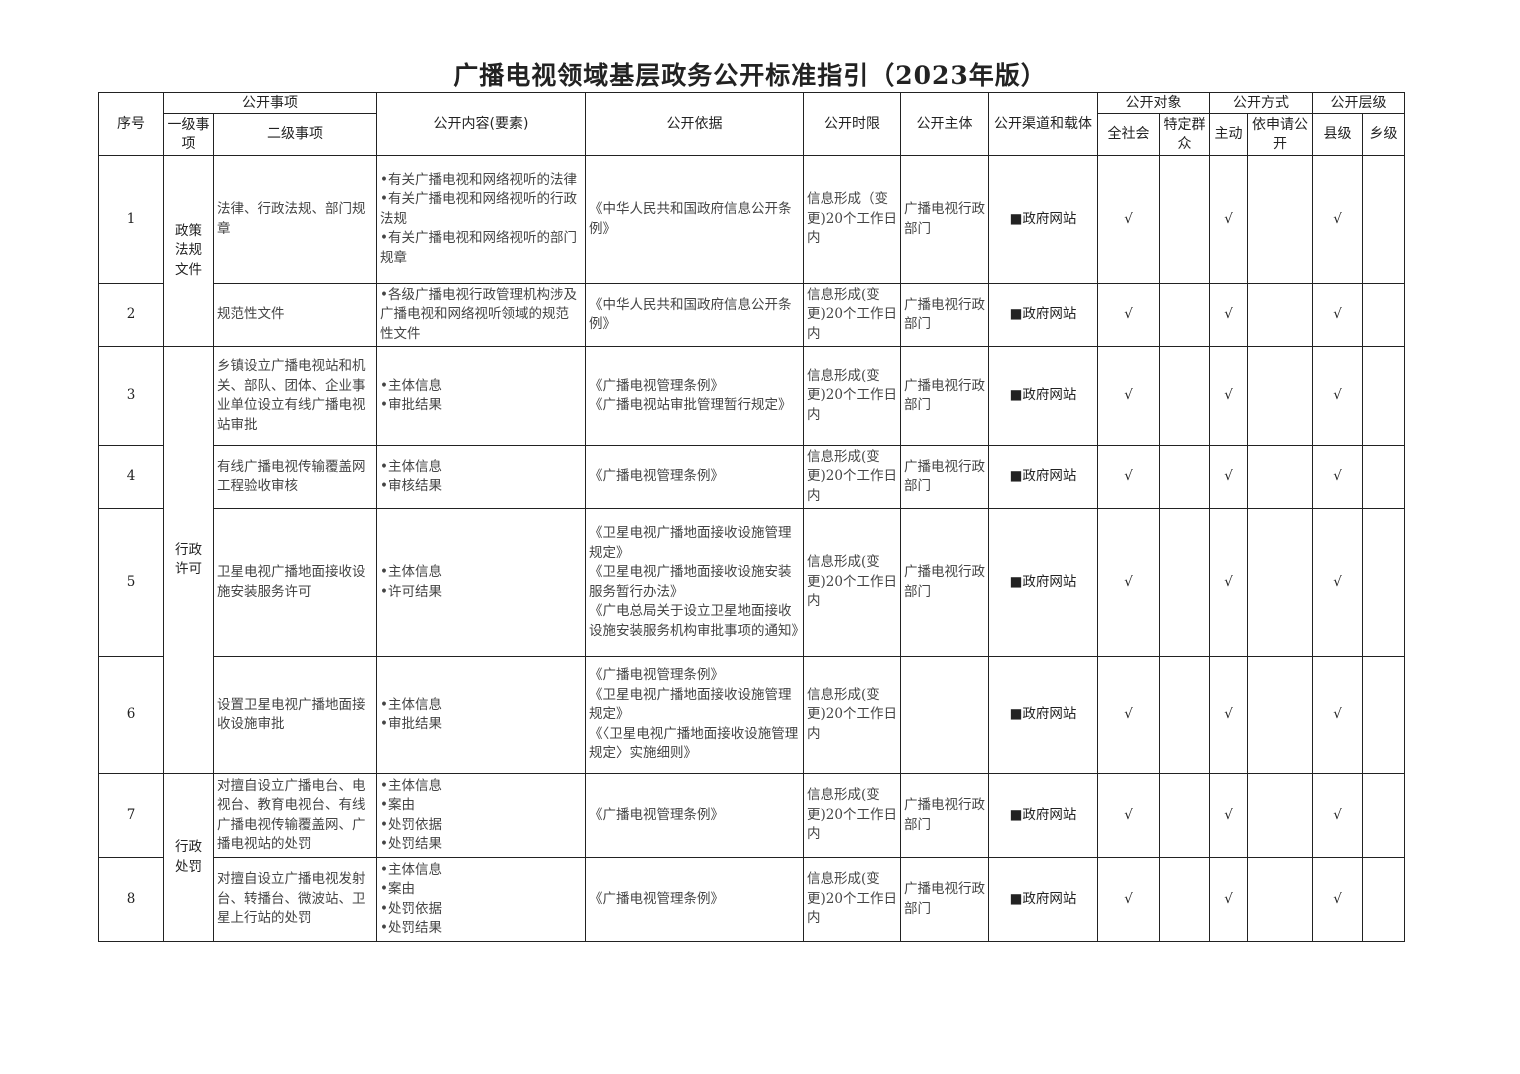 The width and height of the screenshot is (1520, 1074). I want to click on content-item: •有关广播电视和网络视听的行政法规, so click(478, 209).